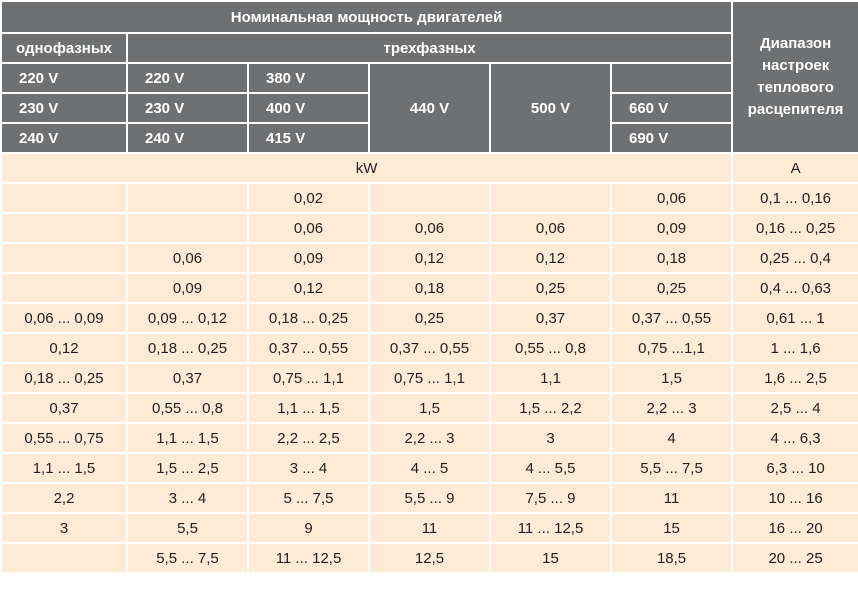  I want to click on power-cell: 0,06 ... 0,09, so click(64, 318).